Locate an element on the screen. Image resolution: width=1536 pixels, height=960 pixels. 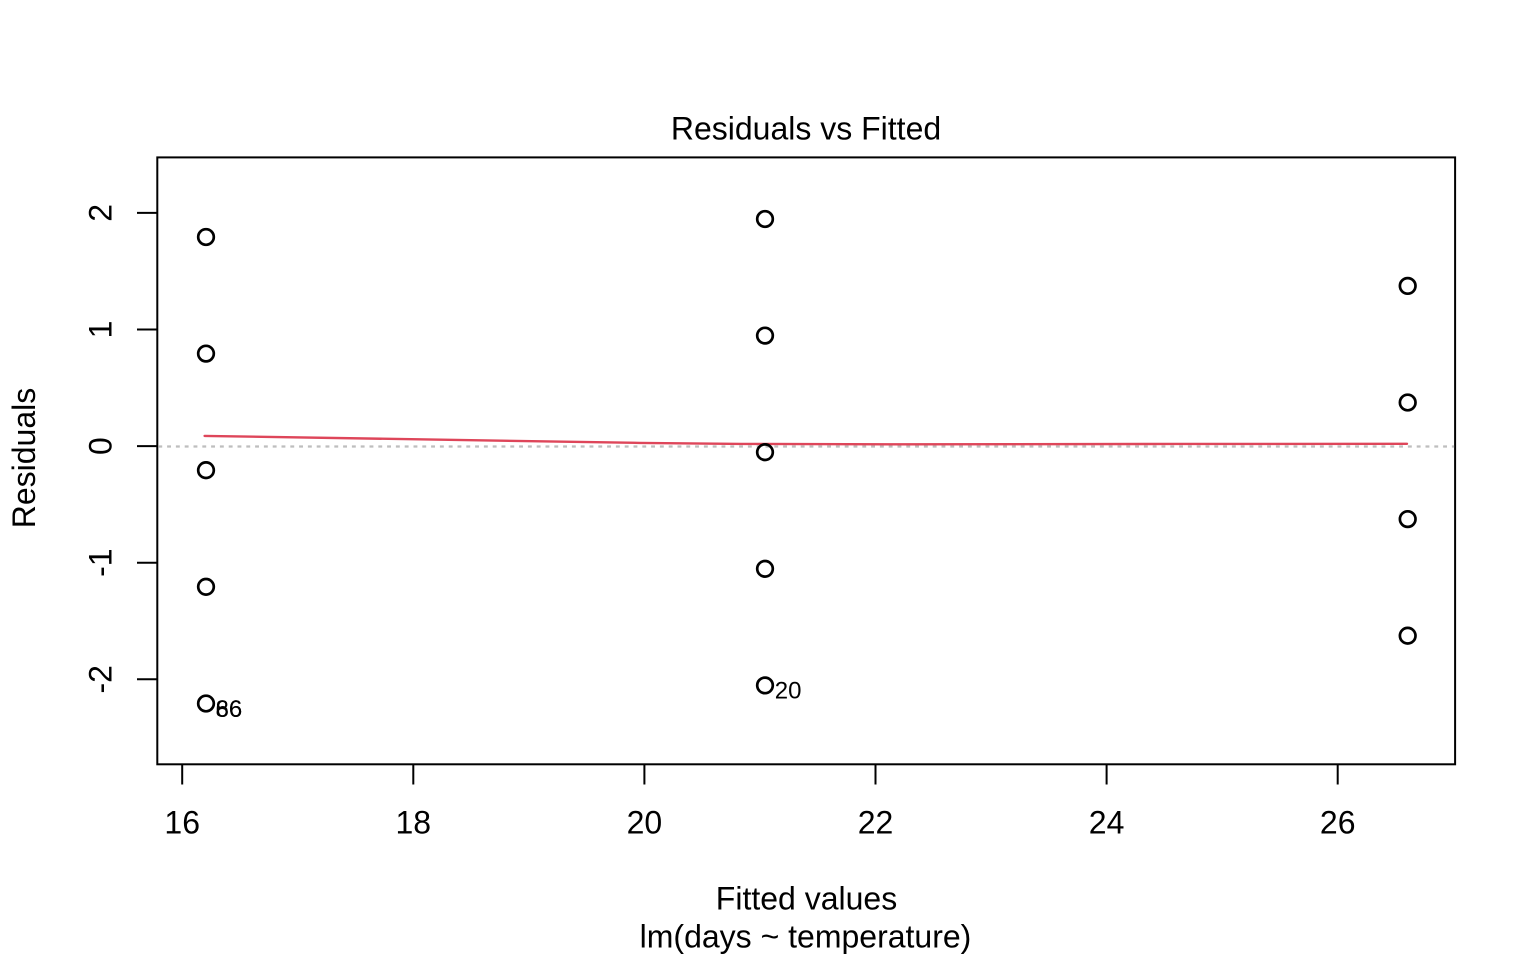
svg-text: 86 is located at coordinates (229, 709).